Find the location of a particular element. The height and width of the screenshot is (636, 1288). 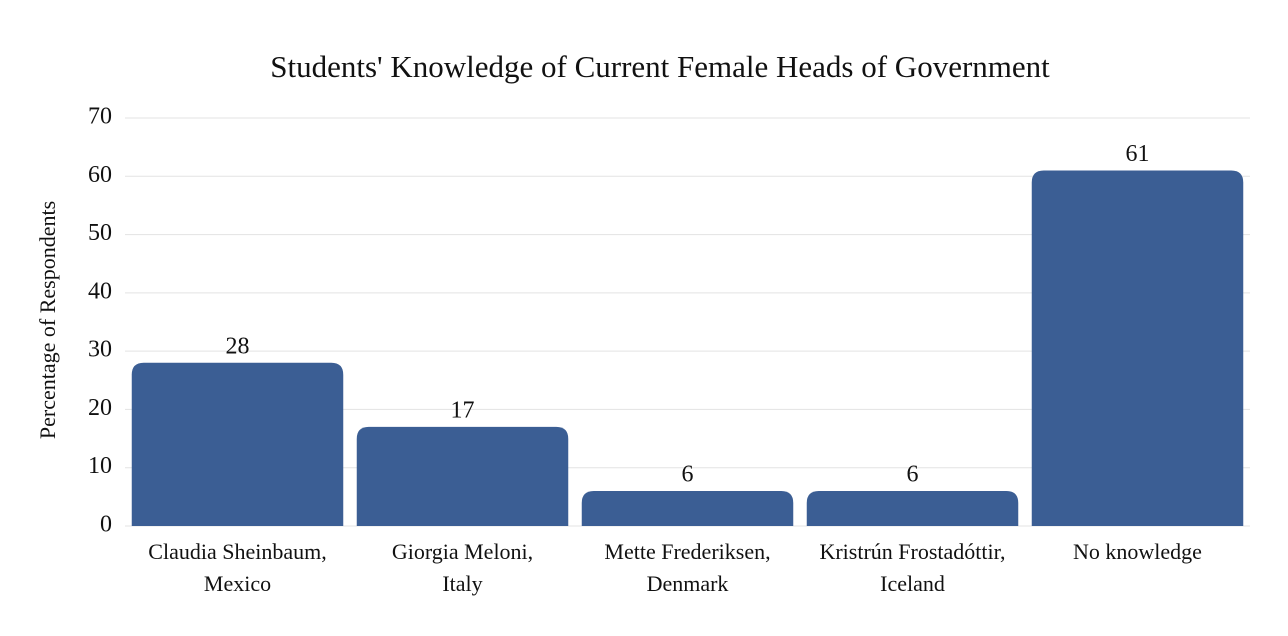

y-tick-label: 10 is located at coordinates (100, 466).